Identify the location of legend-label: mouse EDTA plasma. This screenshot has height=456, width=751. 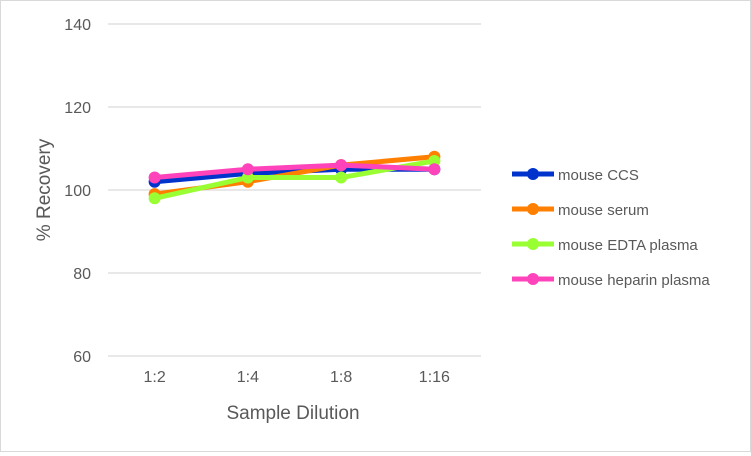
(628, 245).